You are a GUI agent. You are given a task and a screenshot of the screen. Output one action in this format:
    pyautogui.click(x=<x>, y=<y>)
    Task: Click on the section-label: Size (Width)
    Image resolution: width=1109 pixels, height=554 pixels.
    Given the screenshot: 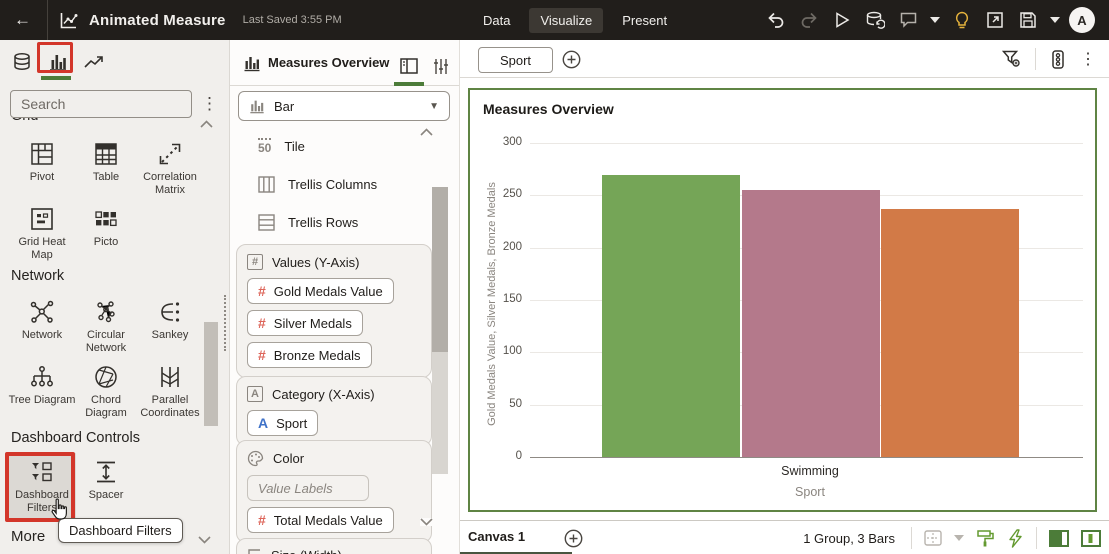 What is the action you would take?
    pyautogui.click(x=306, y=551)
    